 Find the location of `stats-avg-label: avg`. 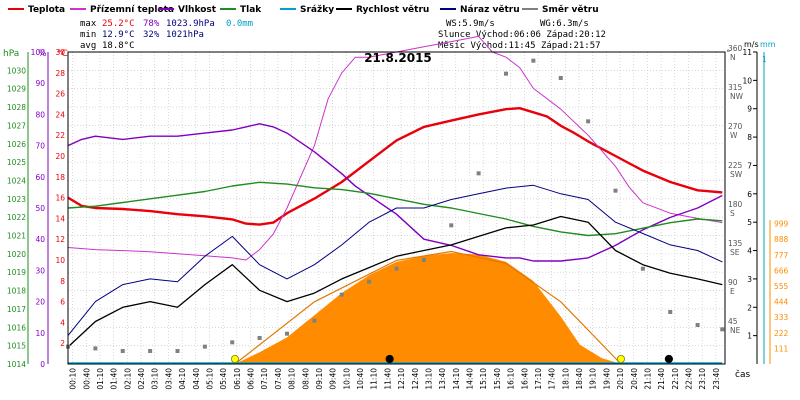

stats-avg-label: avg is located at coordinates (88, 46).